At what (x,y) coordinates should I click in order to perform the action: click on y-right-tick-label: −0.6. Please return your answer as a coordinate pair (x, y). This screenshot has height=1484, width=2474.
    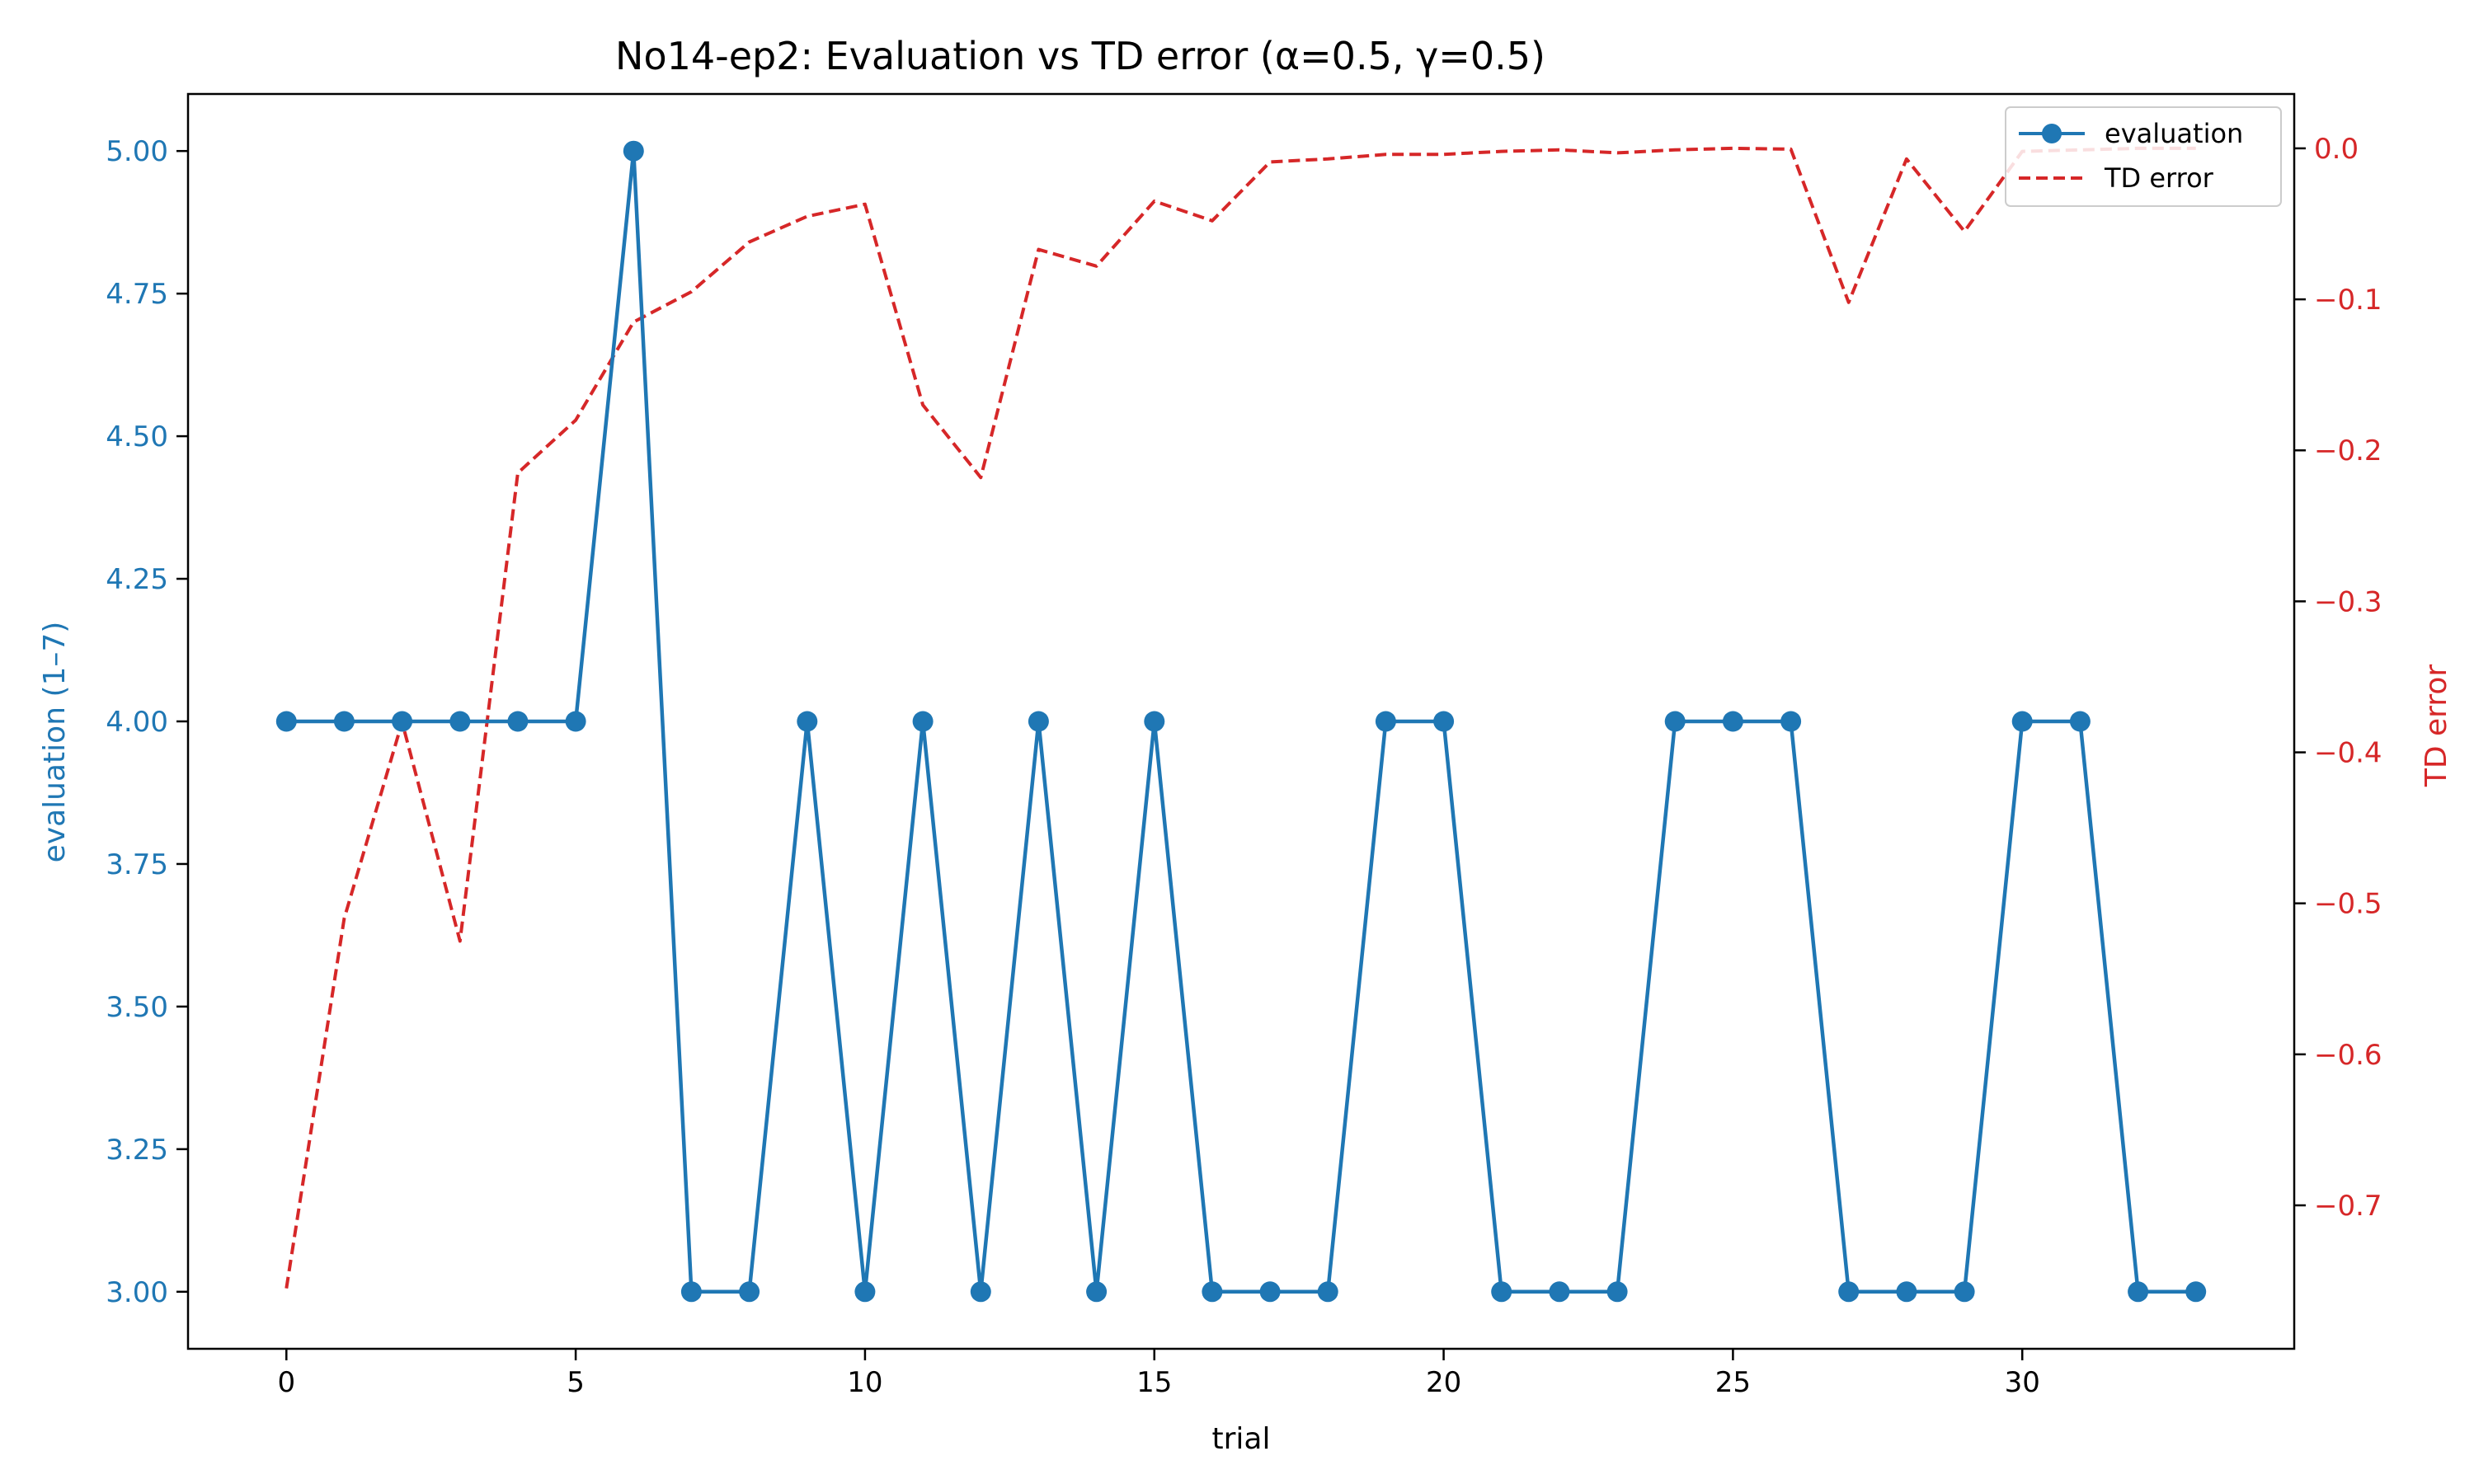
    Looking at the image, I should click on (2348, 1055).